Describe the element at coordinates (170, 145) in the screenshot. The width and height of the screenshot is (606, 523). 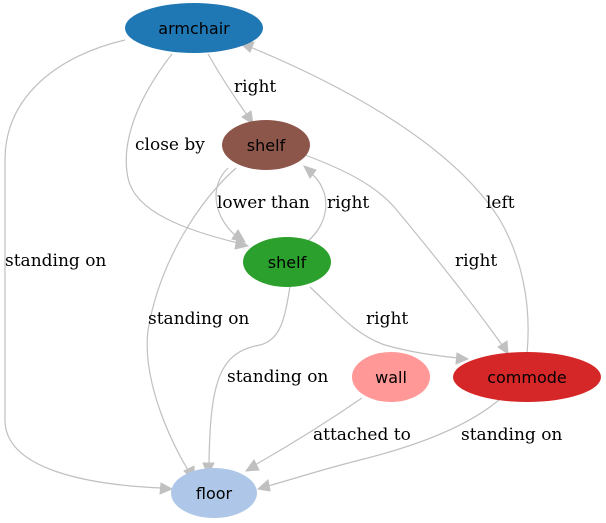
I see `edge-label-close-by: close by` at that location.